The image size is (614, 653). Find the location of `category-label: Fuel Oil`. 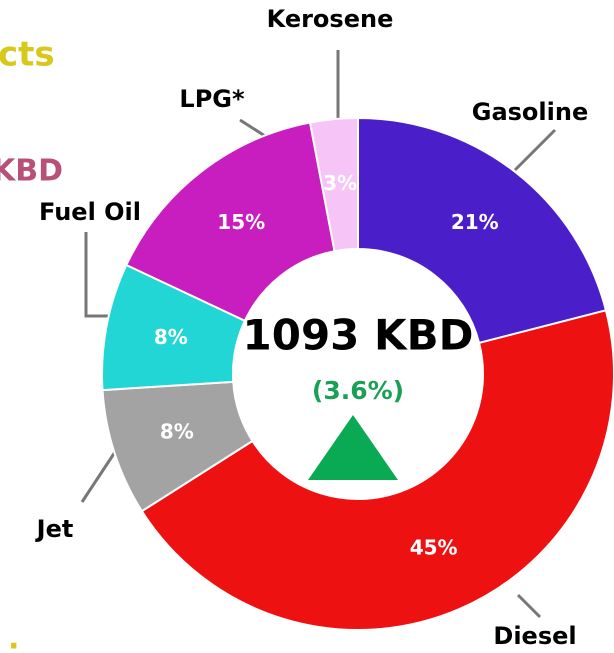

category-label: Fuel Oil is located at coordinates (90, 212).